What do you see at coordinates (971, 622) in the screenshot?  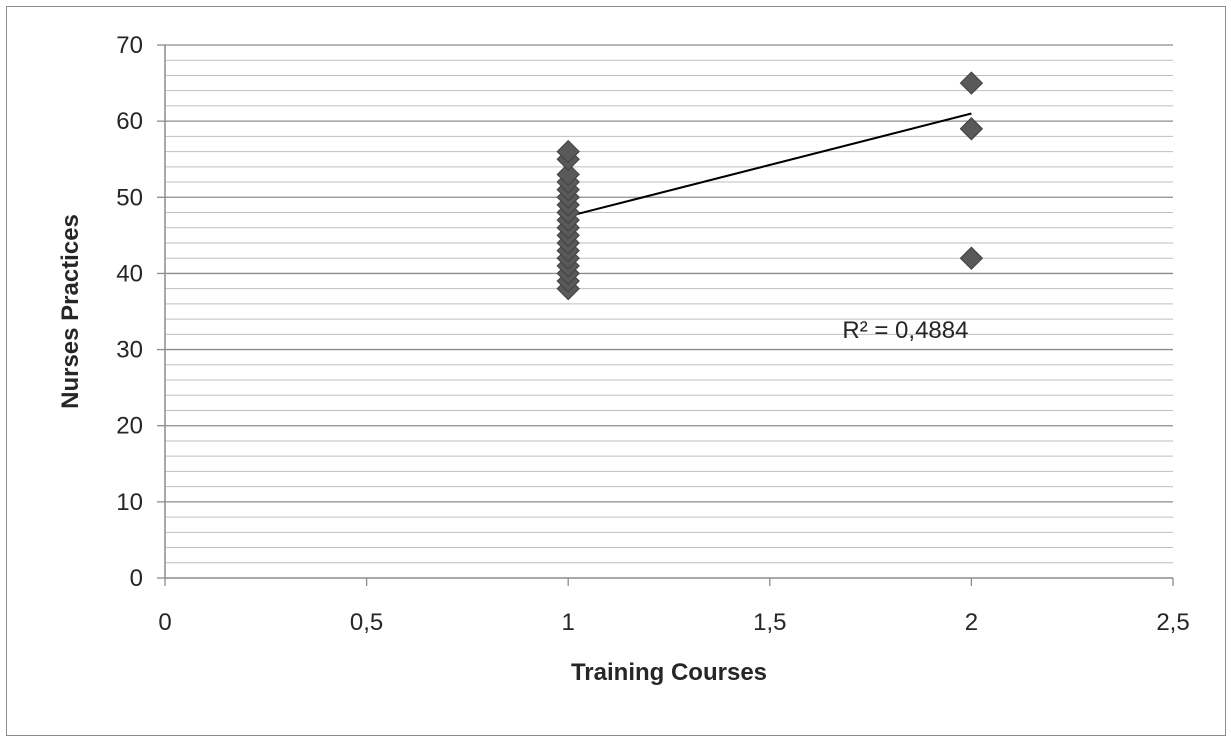 I see `x-tick-label: 2` at bounding box center [971, 622].